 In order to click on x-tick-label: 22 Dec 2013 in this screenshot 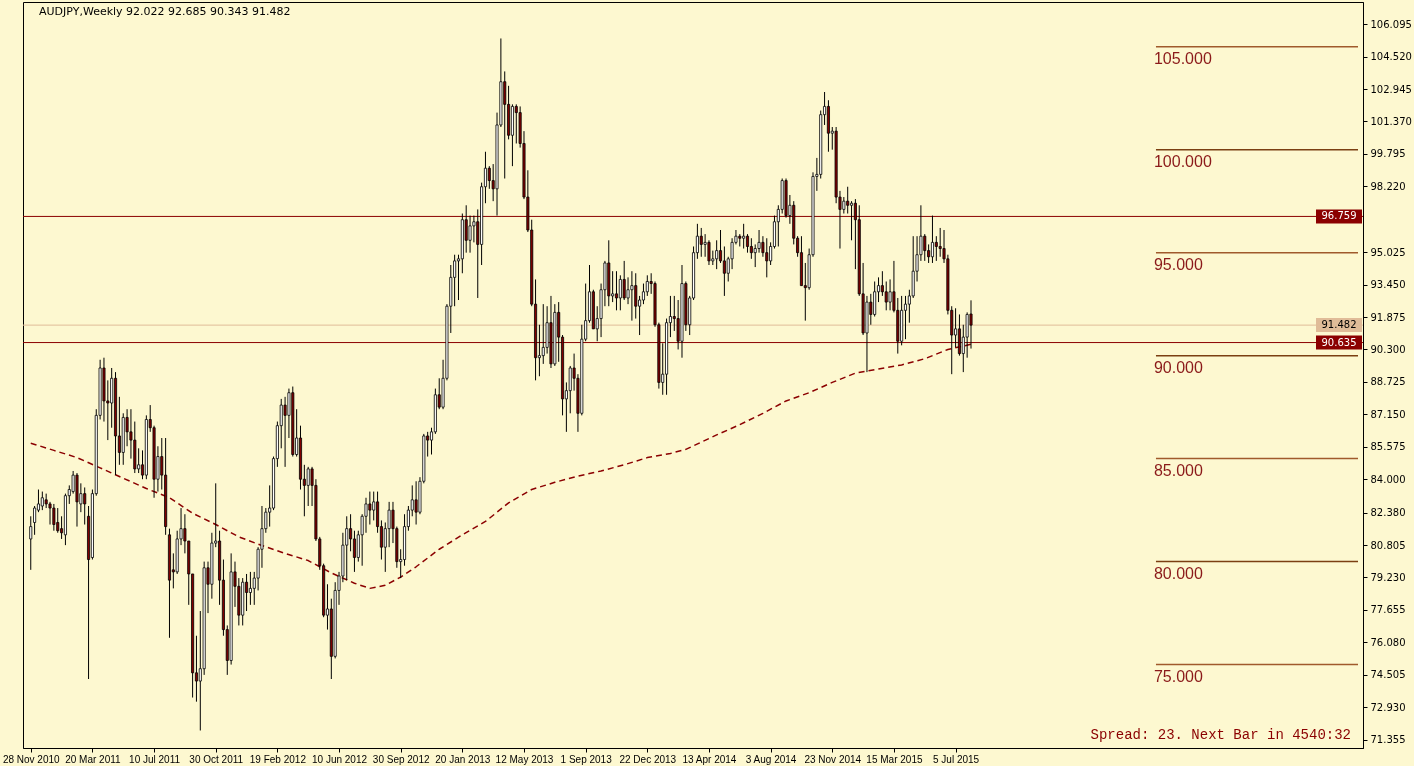, I will do `click(648, 759)`.